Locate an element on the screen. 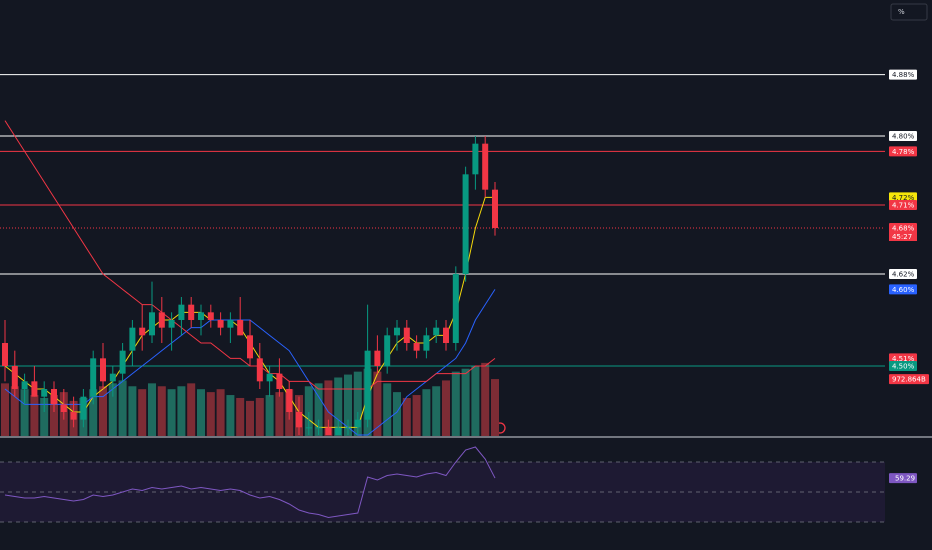 This screenshot has height=550, width=932. price-label: 4.50% is located at coordinates (903, 367).